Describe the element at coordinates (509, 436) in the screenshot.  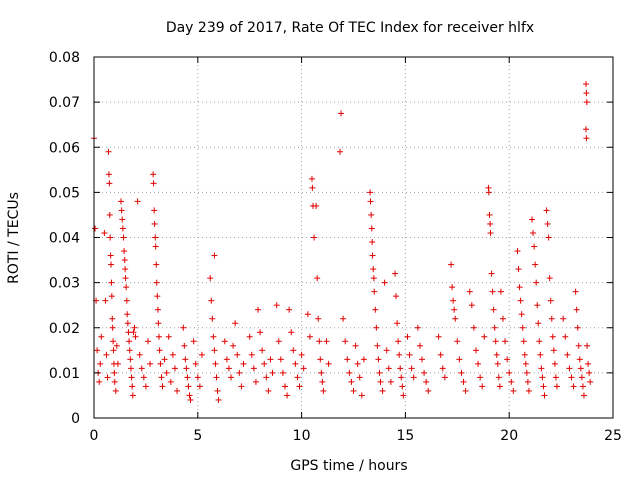
I see `x-tick-label: 20` at that location.